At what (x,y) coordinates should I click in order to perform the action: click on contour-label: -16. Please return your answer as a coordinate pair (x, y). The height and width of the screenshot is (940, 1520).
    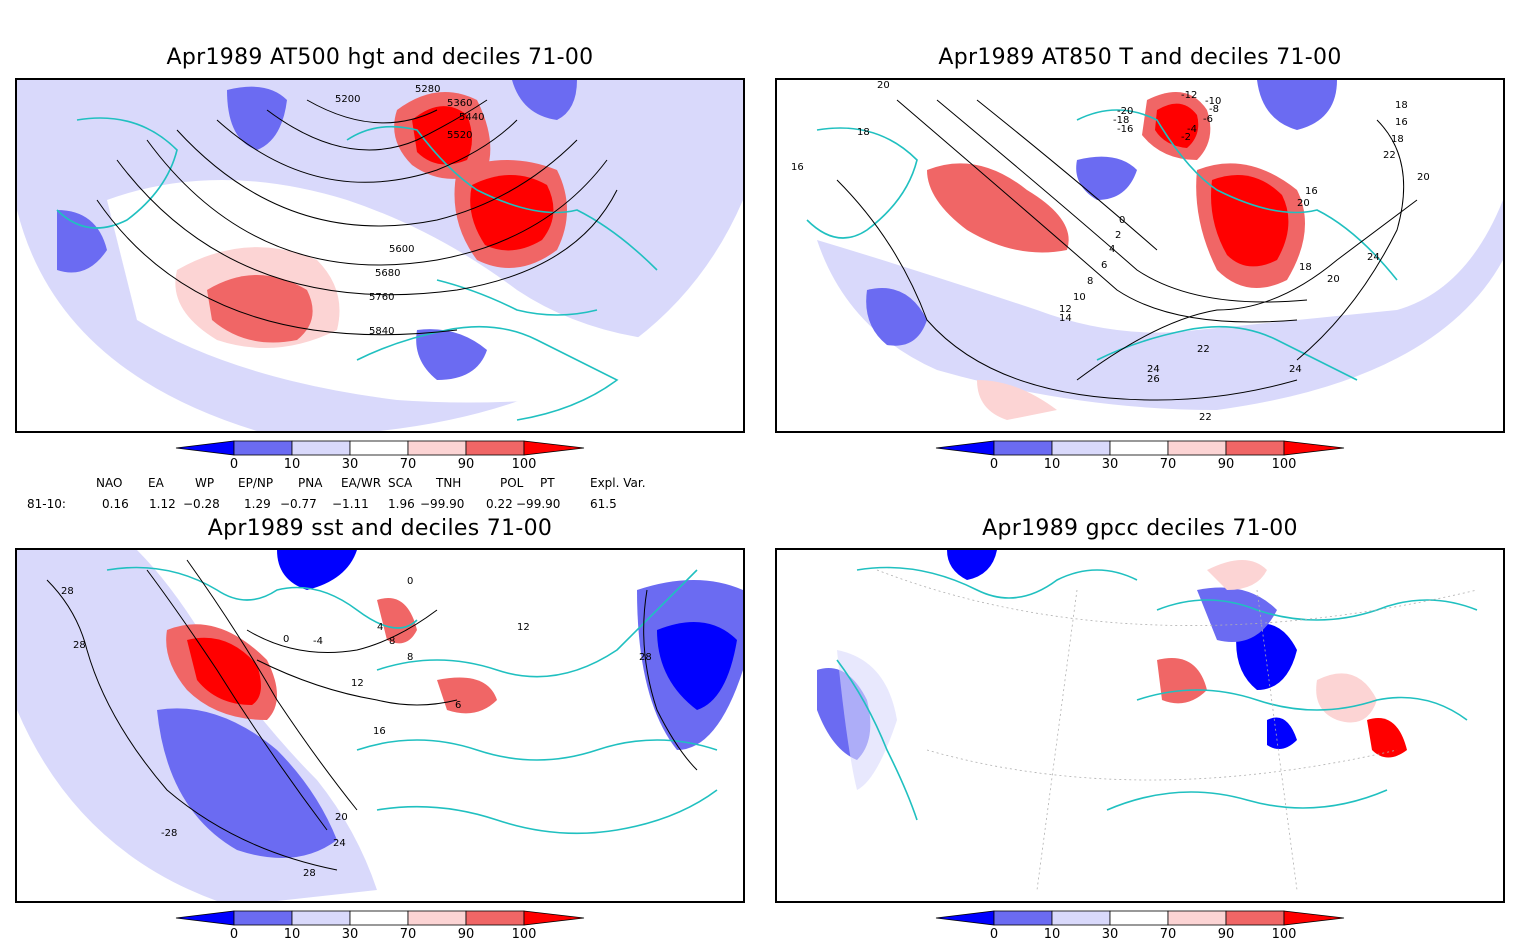
    Looking at the image, I should click on (1125, 129).